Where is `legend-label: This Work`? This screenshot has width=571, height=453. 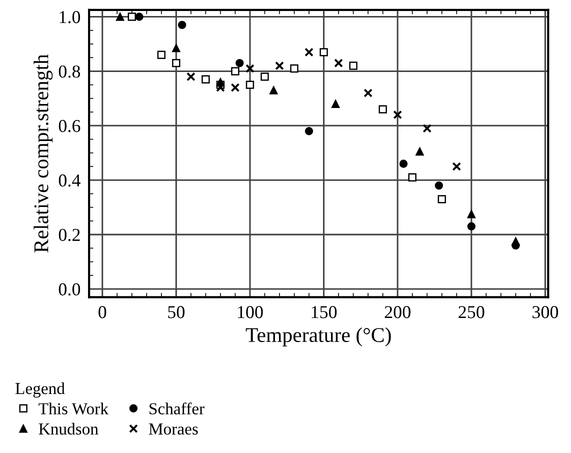
legend-label: This Work is located at coordinates (73, 408).